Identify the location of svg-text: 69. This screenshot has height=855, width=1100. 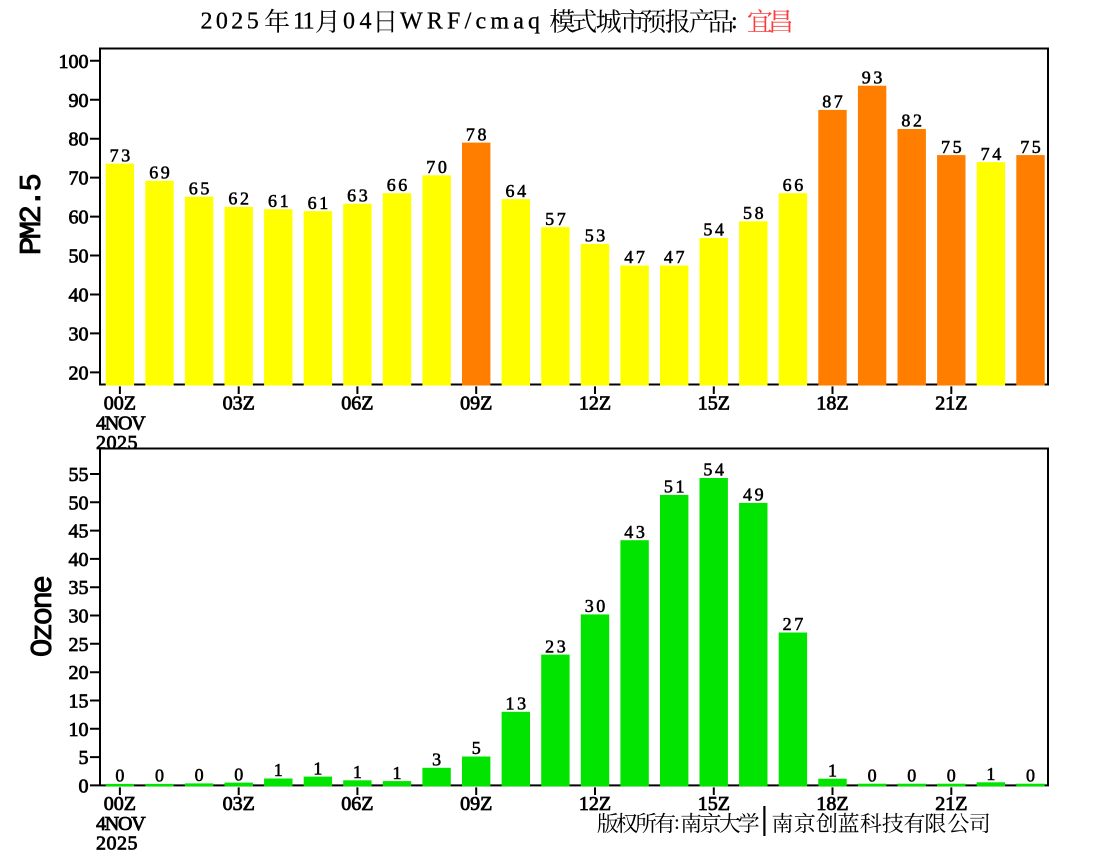
(160, 173).